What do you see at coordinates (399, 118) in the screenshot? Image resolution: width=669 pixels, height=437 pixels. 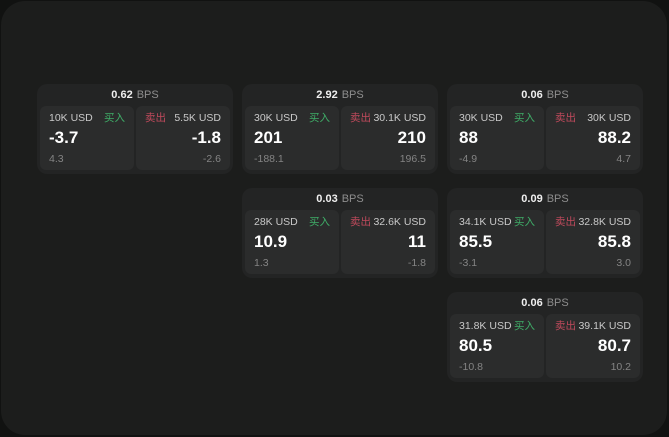 I see `sell-amount: 30.1K USD` at bounding box center [399, 118].